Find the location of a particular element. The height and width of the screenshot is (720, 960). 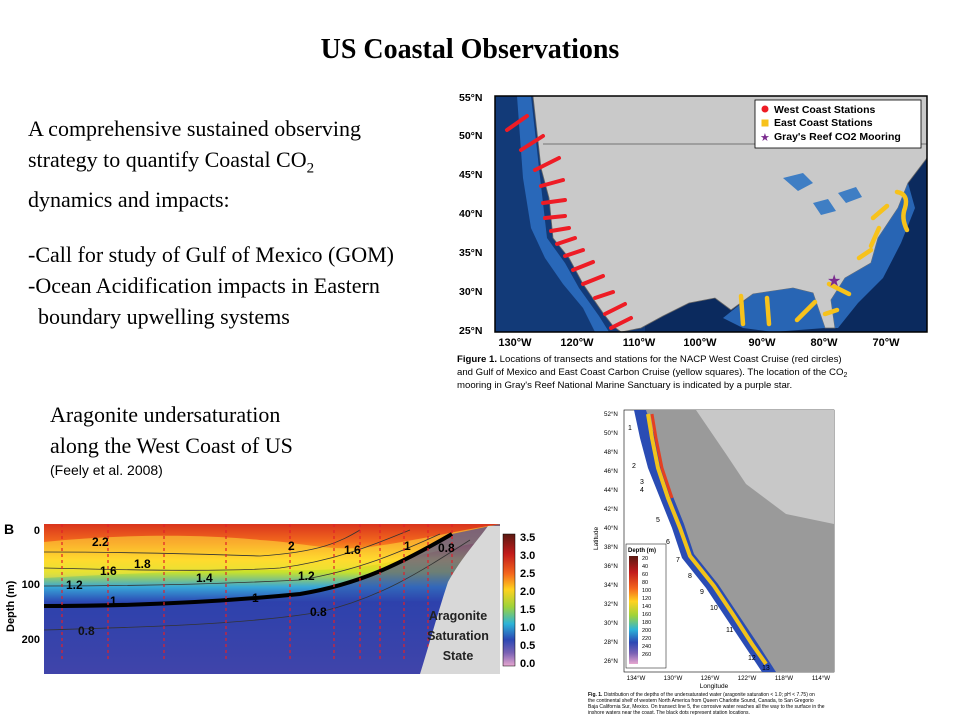

contour-1-8a: 1.8 is located at coordinates (142, 564).